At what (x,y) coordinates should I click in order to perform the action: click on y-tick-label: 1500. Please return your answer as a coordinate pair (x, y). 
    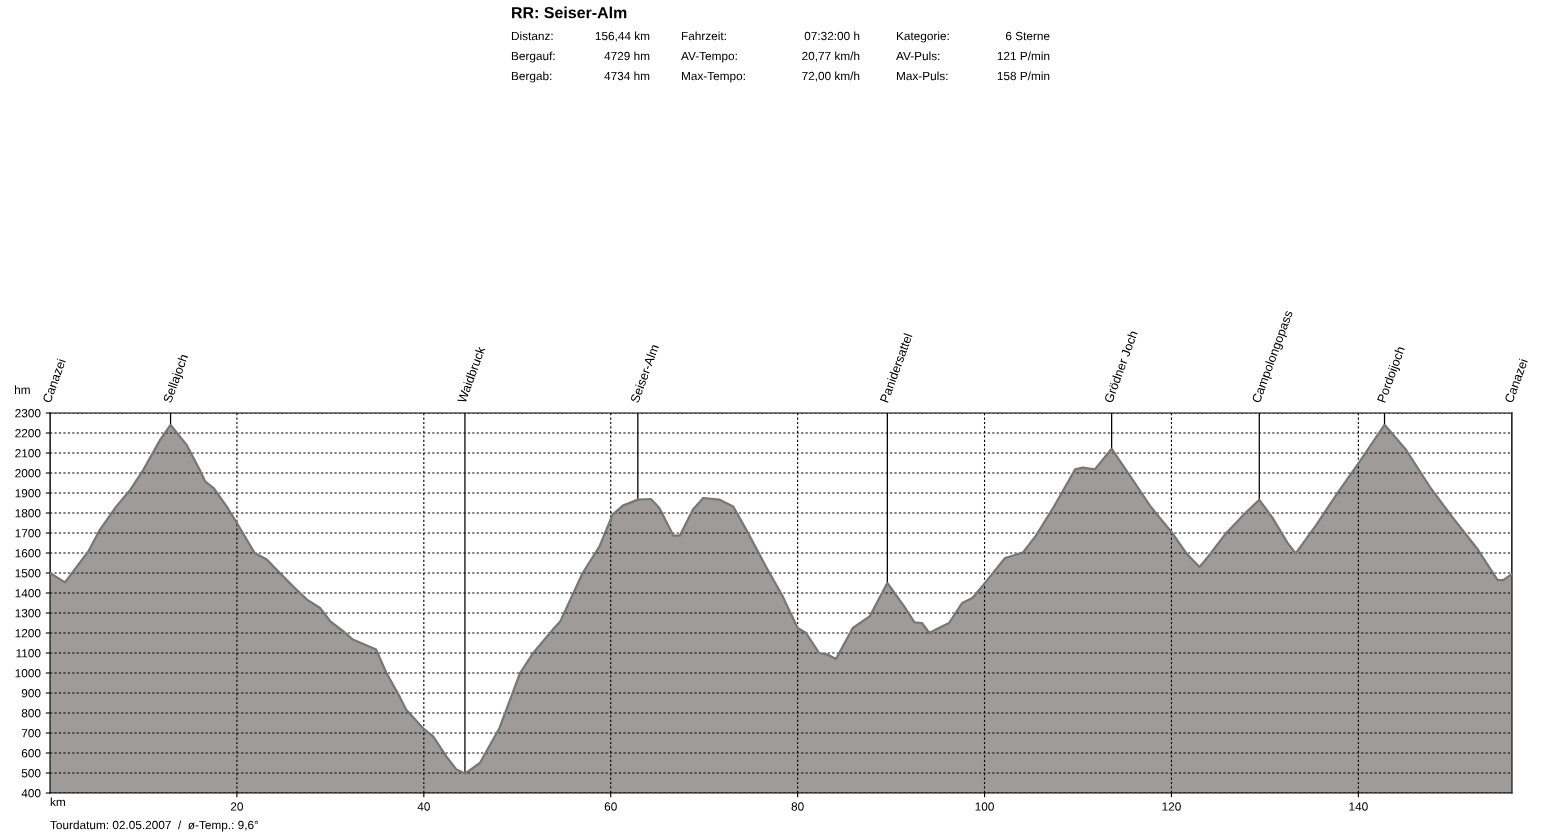
    Looking at the image, I should click on (28, 573).